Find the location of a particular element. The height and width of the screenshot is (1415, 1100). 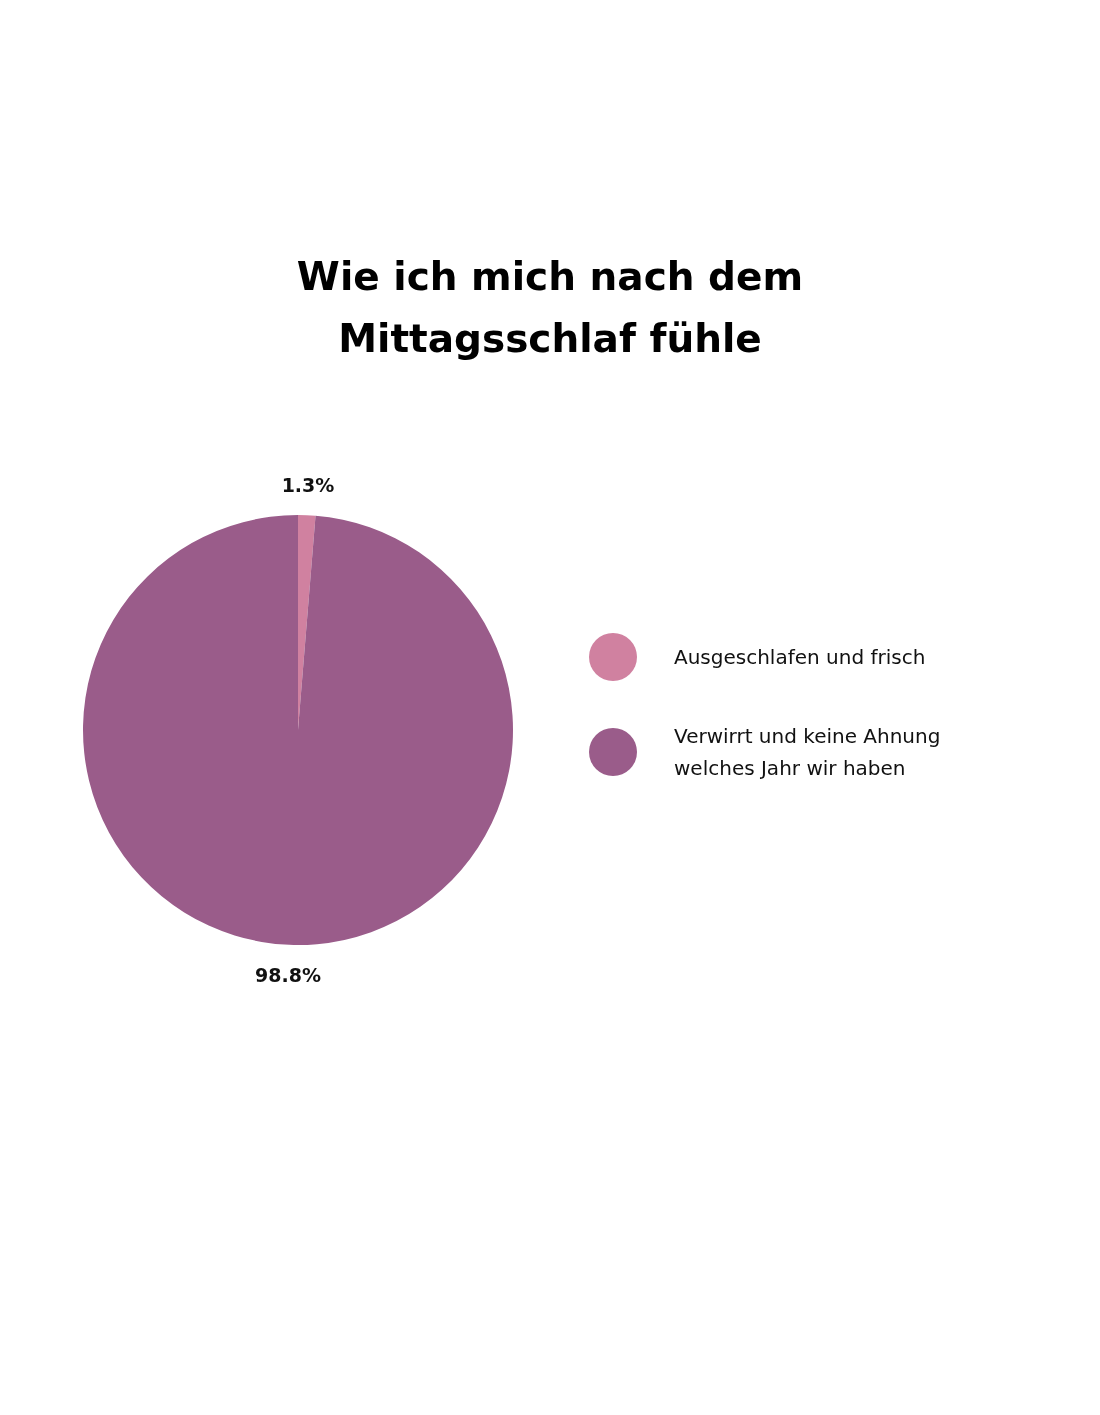

legend-label: Ausgeschlafen und frisch is located at coordinates (800, 657).